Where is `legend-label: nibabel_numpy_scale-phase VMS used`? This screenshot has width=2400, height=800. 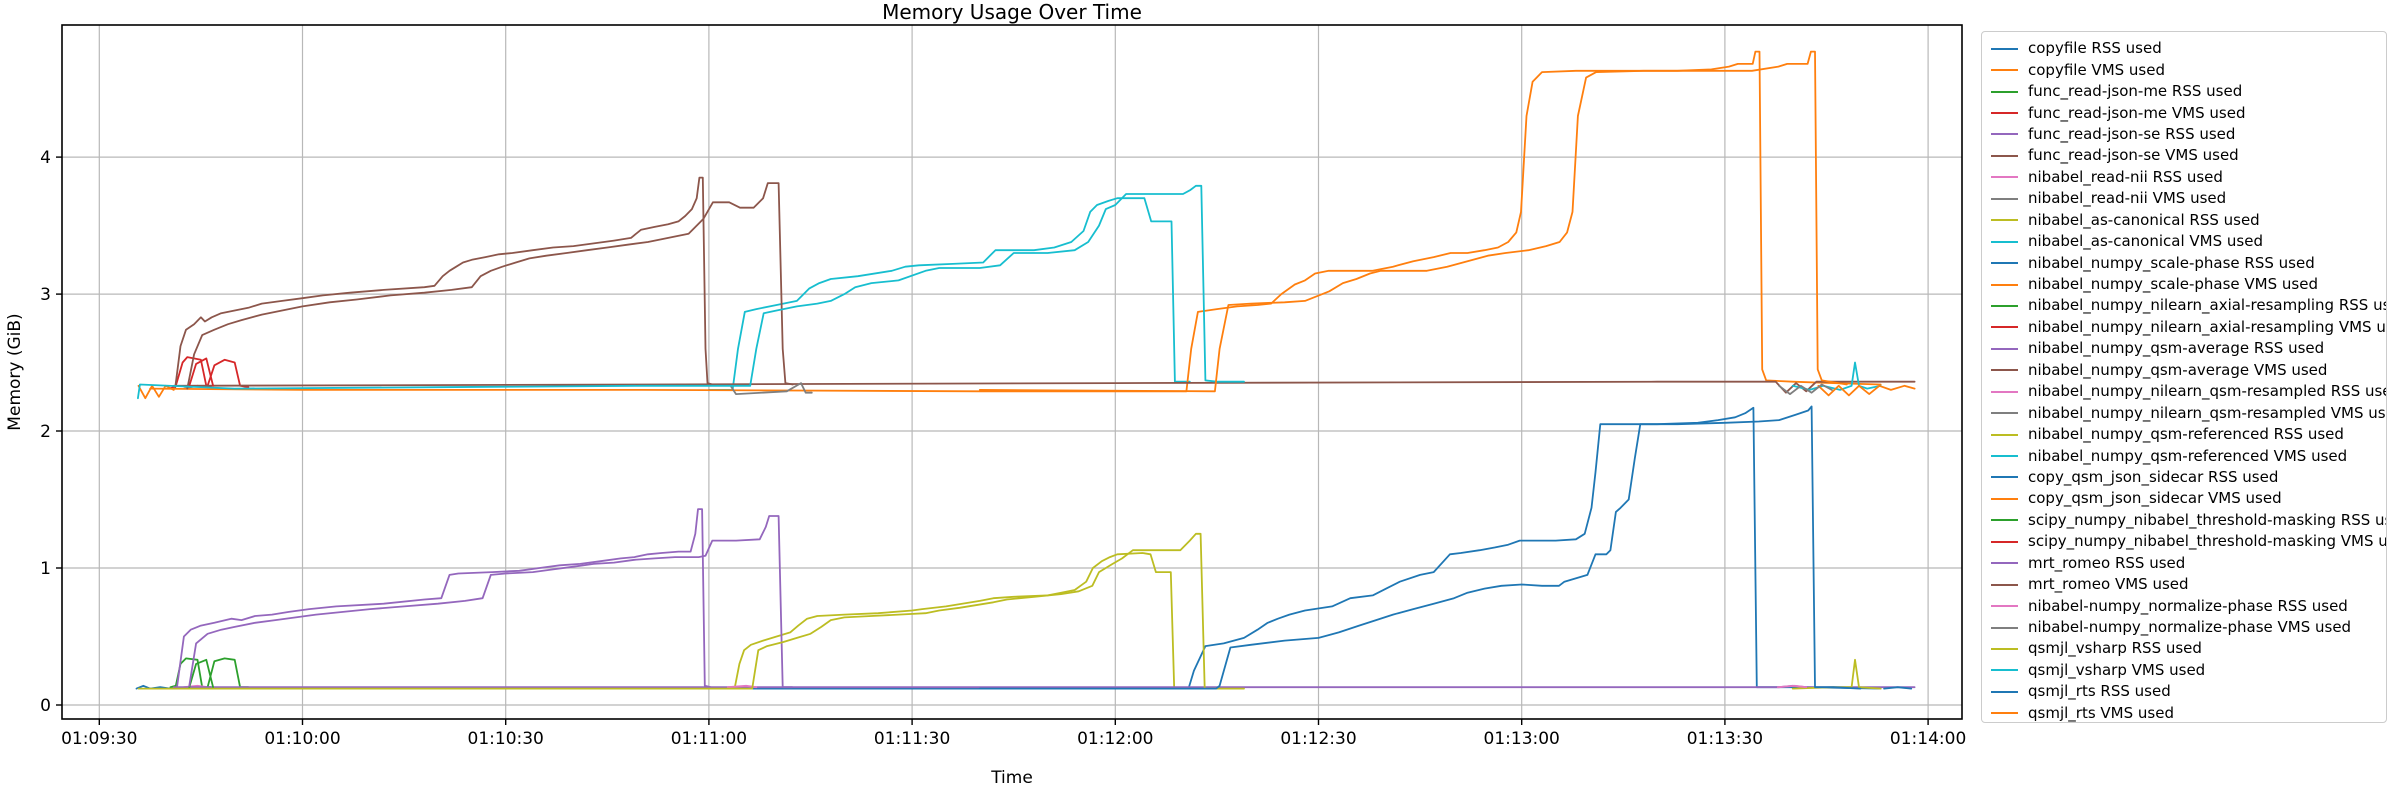
legend-label: nibabel_numpy_scale-phase VMS used is located at coordinates (2173, 284).